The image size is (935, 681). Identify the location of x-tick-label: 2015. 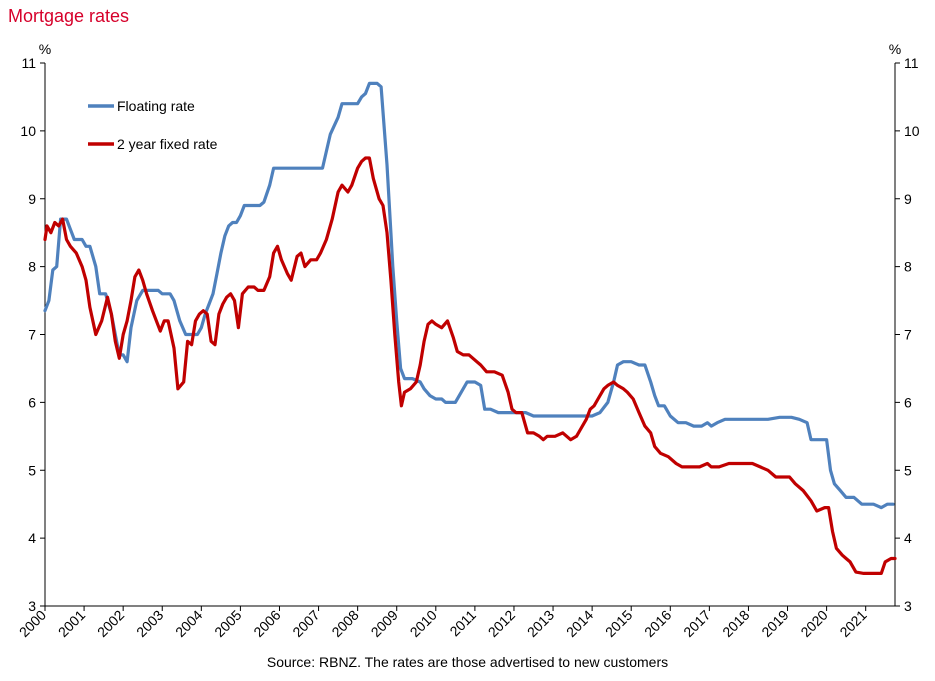
(618, 623).